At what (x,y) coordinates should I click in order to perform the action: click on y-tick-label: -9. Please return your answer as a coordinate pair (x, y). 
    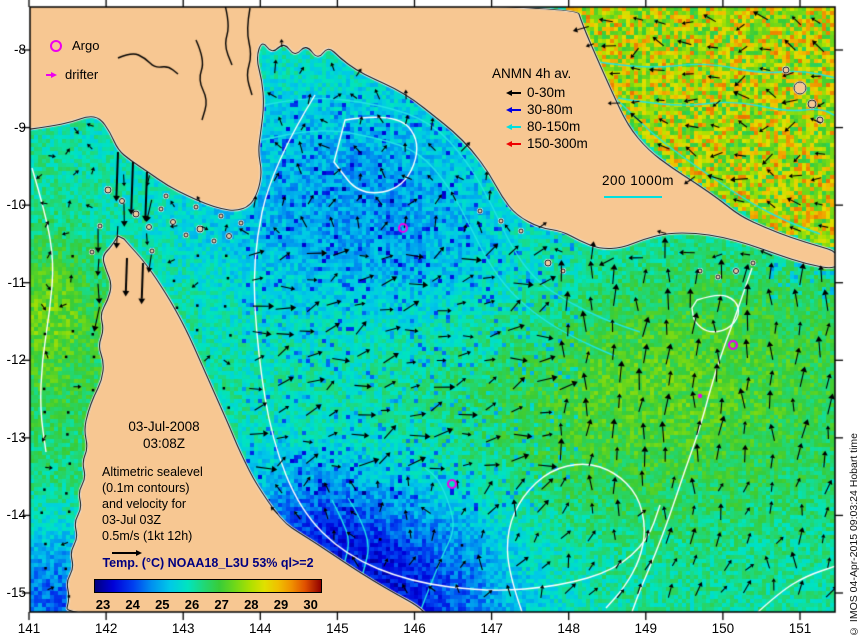
    Looking at the image, I should click on (19, 127).